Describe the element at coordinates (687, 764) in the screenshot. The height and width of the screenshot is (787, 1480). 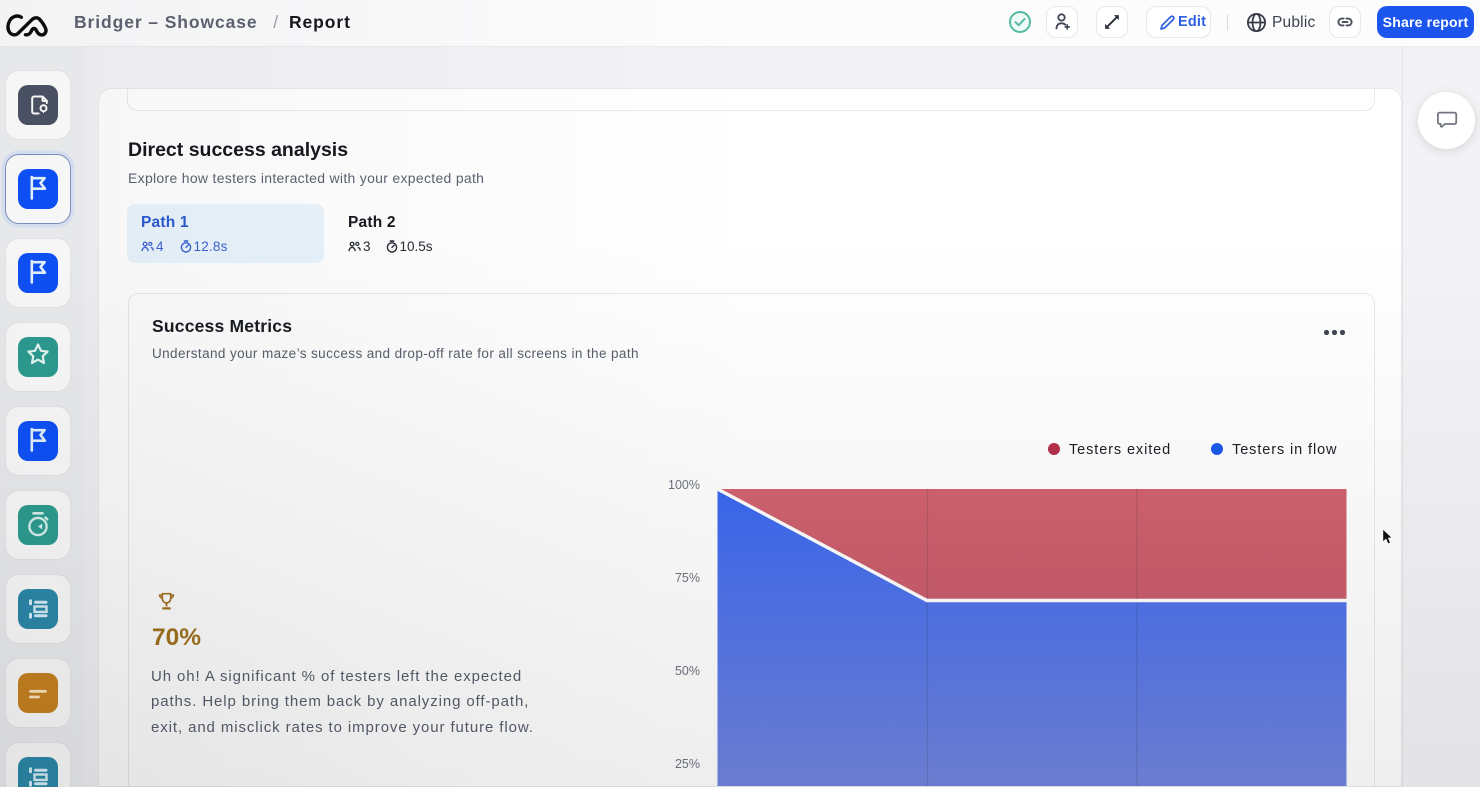
I see `svg-text: 25%` at that location.